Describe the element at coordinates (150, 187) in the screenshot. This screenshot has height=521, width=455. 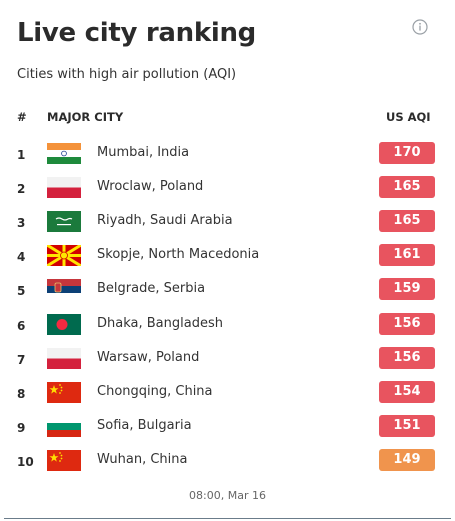
I see `city-name: Wroclaw, Poland` at that location.